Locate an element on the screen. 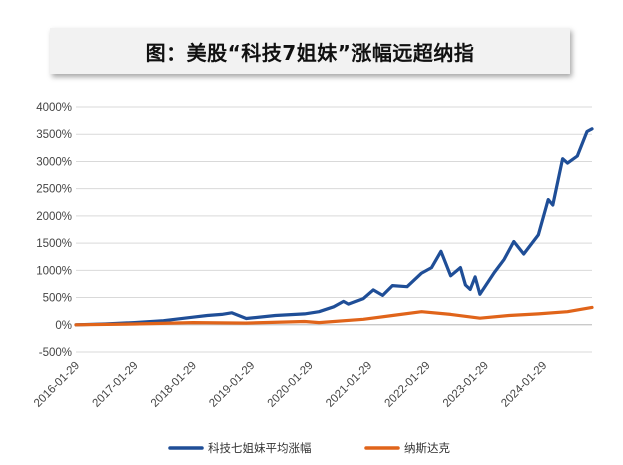  y-tick-label: 1000% is located at coordinates (54, 271).